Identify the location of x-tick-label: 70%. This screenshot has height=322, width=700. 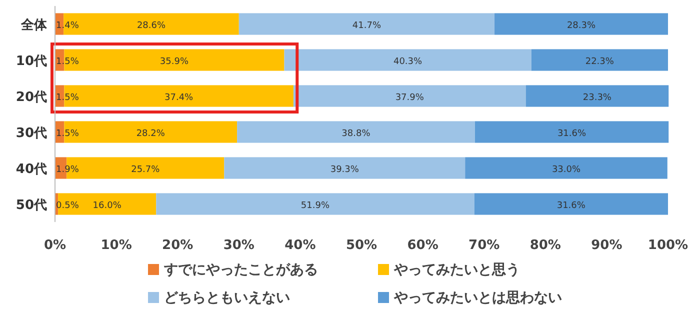
(484, 245).